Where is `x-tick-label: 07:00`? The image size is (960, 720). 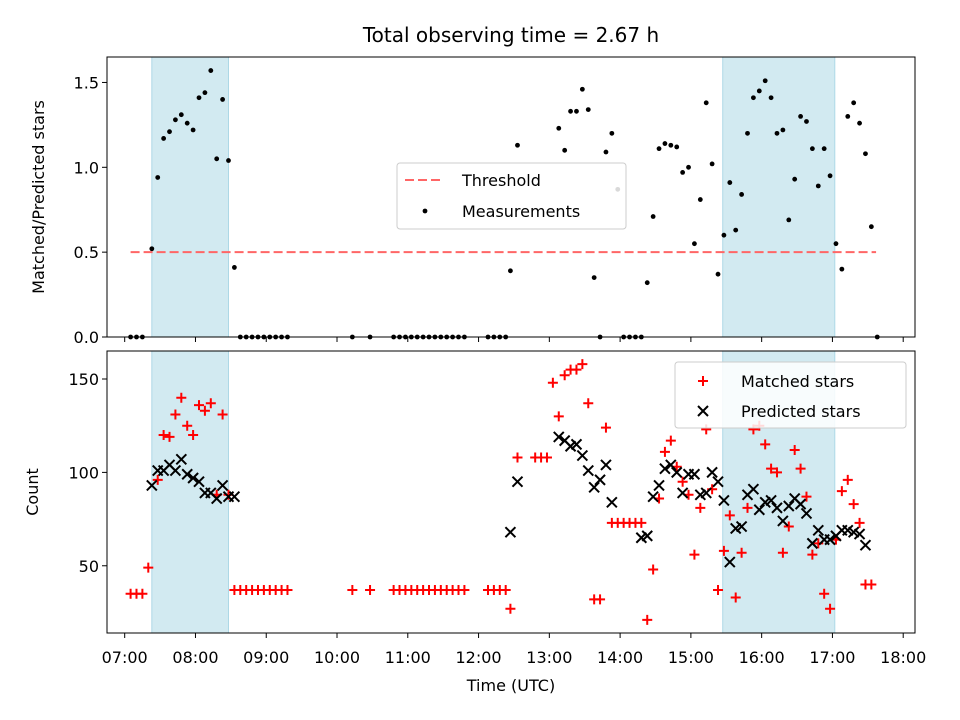 x-tick-label: 07:00 is located at coordinates (125, 657).